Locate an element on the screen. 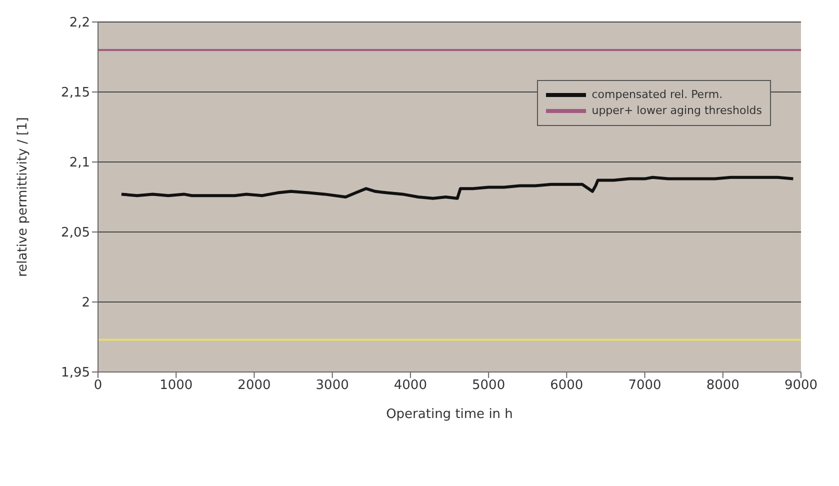 The height and width of the screenshot is (486, 839). y-tick-label: 1,95 is located at coordinates (75, 373).